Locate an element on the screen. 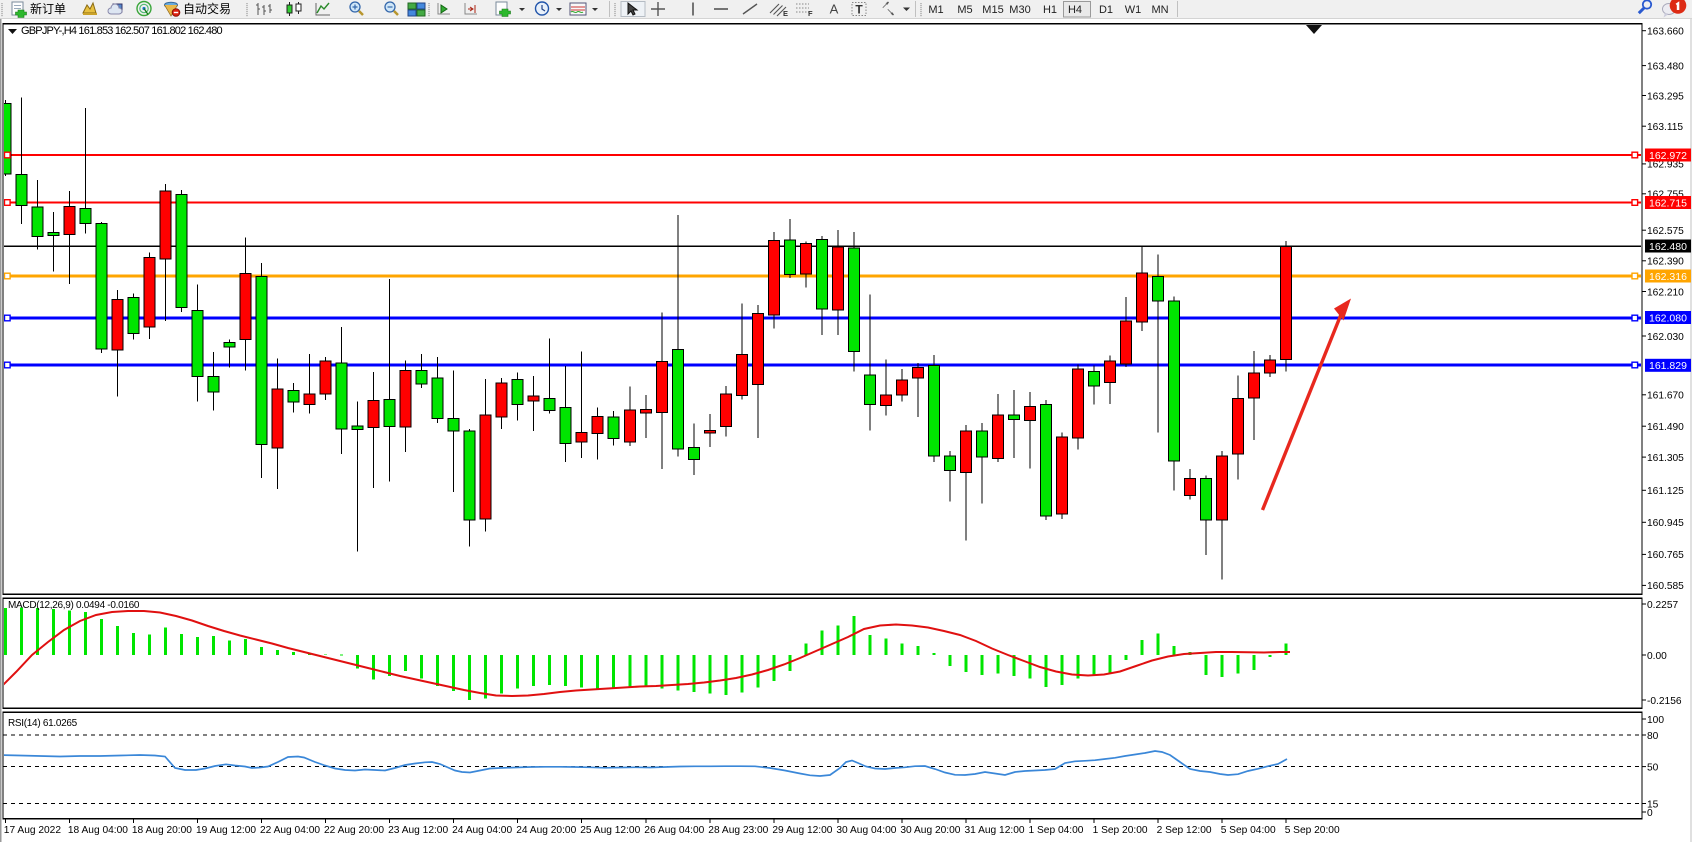  svg-text: 28 Aug 23:00 is located at coordinates (738, 830).